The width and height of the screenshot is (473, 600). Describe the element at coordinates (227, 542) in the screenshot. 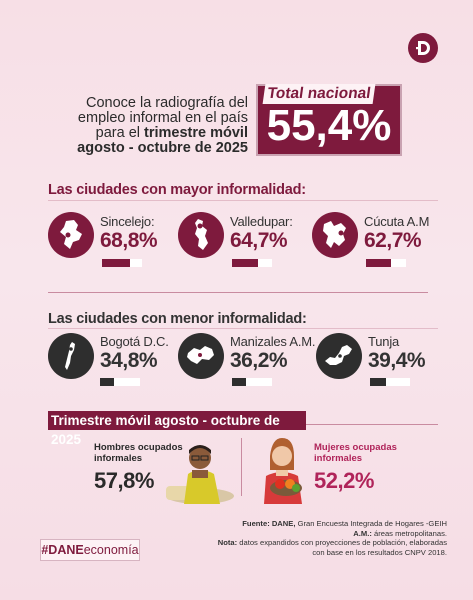

I see `note-label: Nota:` at that location.